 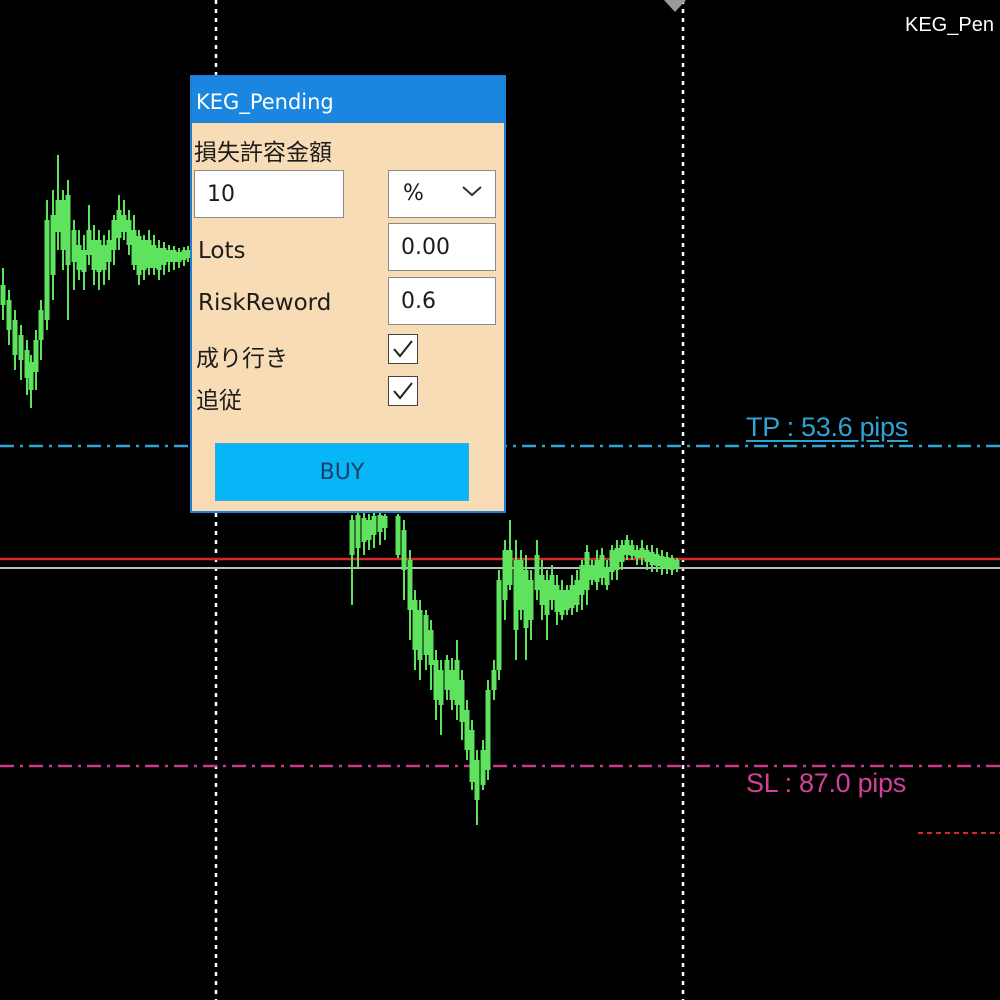 What do you see at coordinates (826, 783) in the screenshot?
I see `sl-label: SL : 87.0 pips` at bounding box center [826, 783].